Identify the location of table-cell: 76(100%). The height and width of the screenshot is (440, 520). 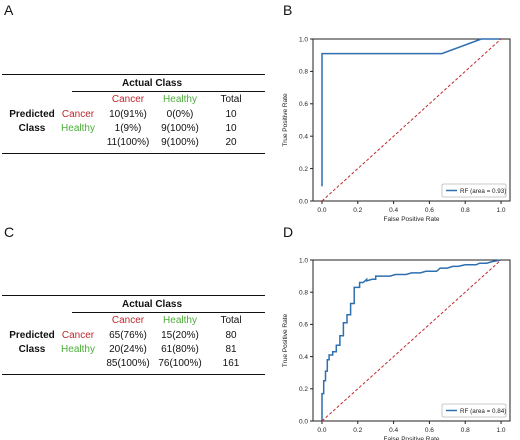
(180, 363).